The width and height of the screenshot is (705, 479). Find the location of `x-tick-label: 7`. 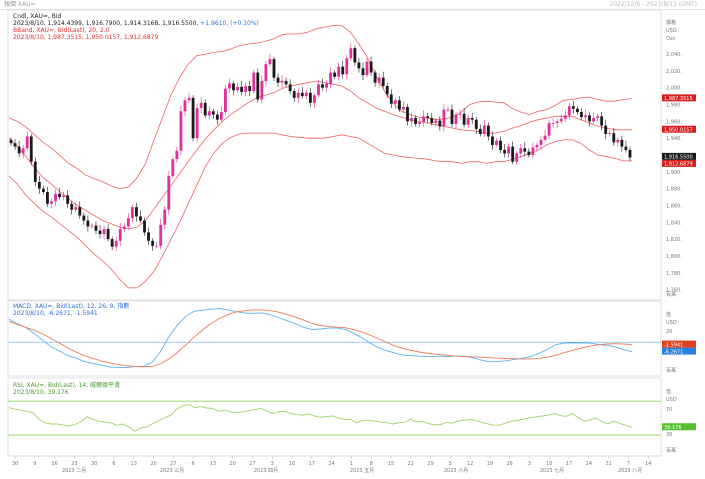

x-tick-label: 7 is located at coordinates (628, 464).